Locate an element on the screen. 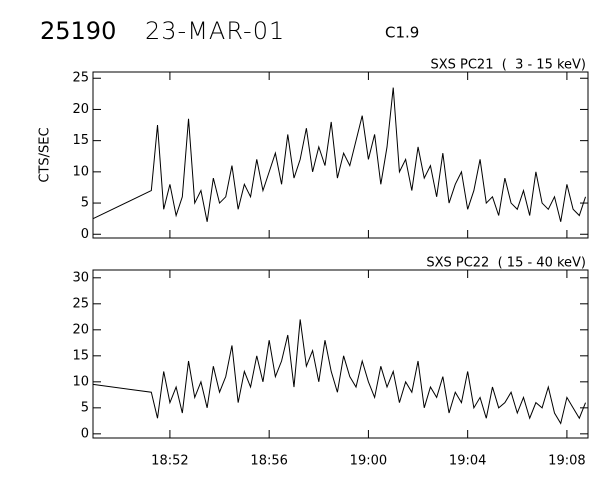 The height and width of the screenshot is (480, 600). x-tick-label: 18:56 is located at coordinates (268, 461).